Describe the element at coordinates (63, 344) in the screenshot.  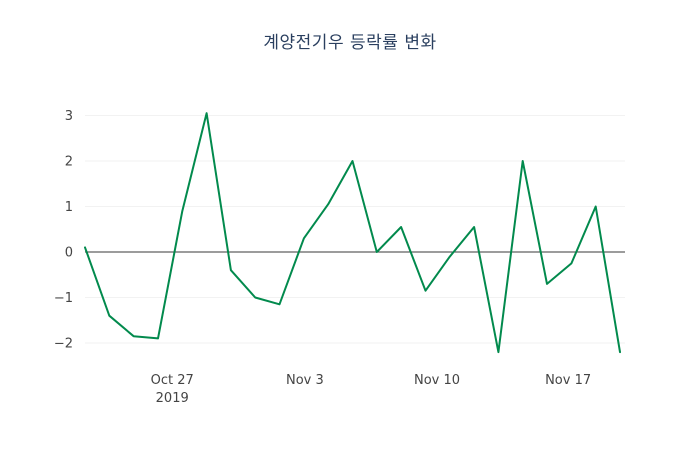
I see `y-tick-label: −2` at that location.